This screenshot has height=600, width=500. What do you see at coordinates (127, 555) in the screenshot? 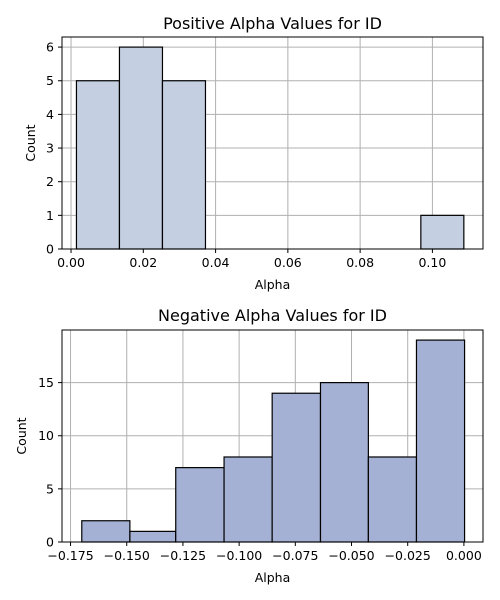
I see `x-tick-label: −0.150` at bounding box center [127, 555].